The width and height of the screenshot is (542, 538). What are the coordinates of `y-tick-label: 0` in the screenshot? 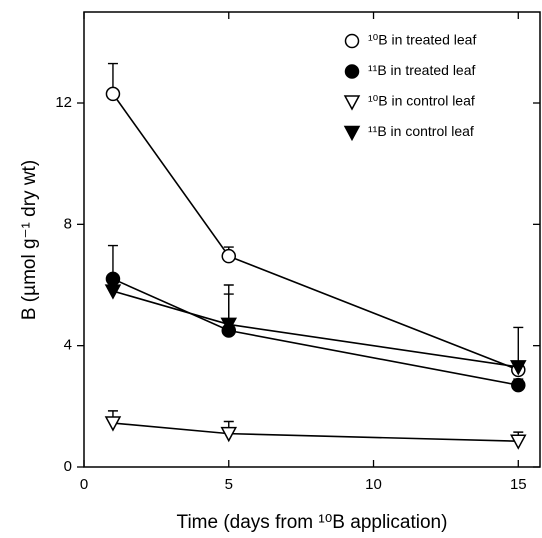 It's located at (68, 466).